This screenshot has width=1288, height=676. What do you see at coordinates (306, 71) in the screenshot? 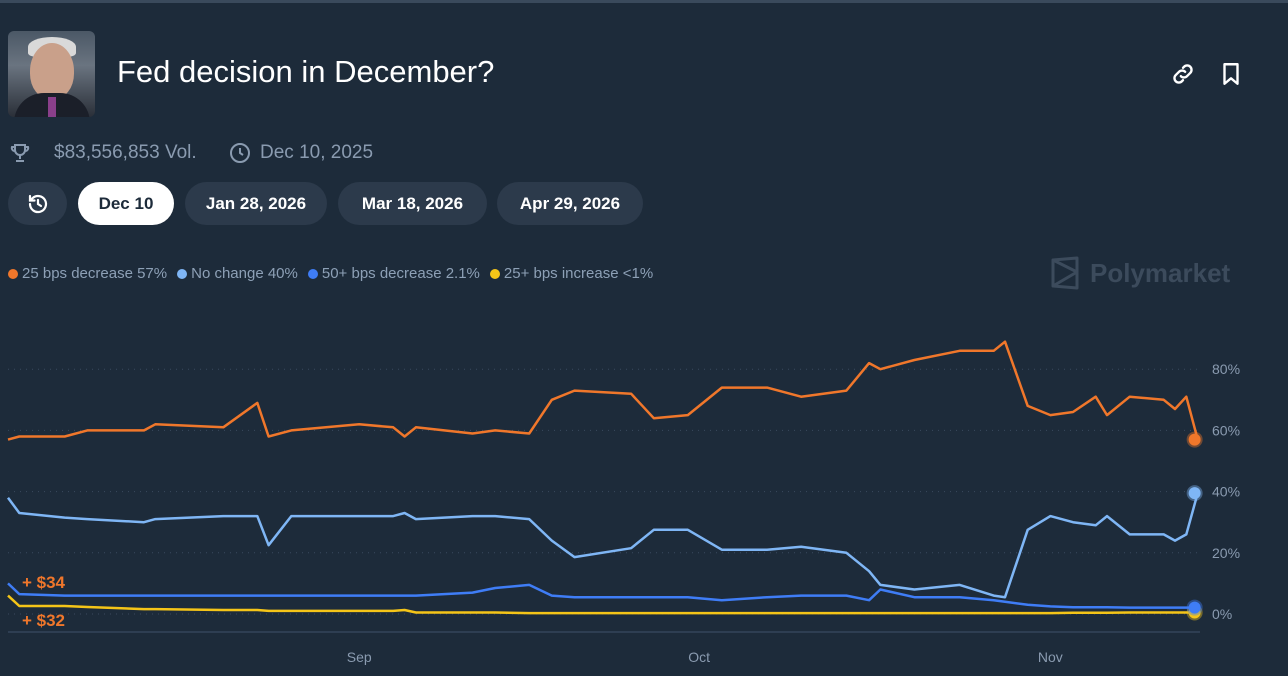
I see `market-title: Fed decision in December?` at bounding box center [306, 71].